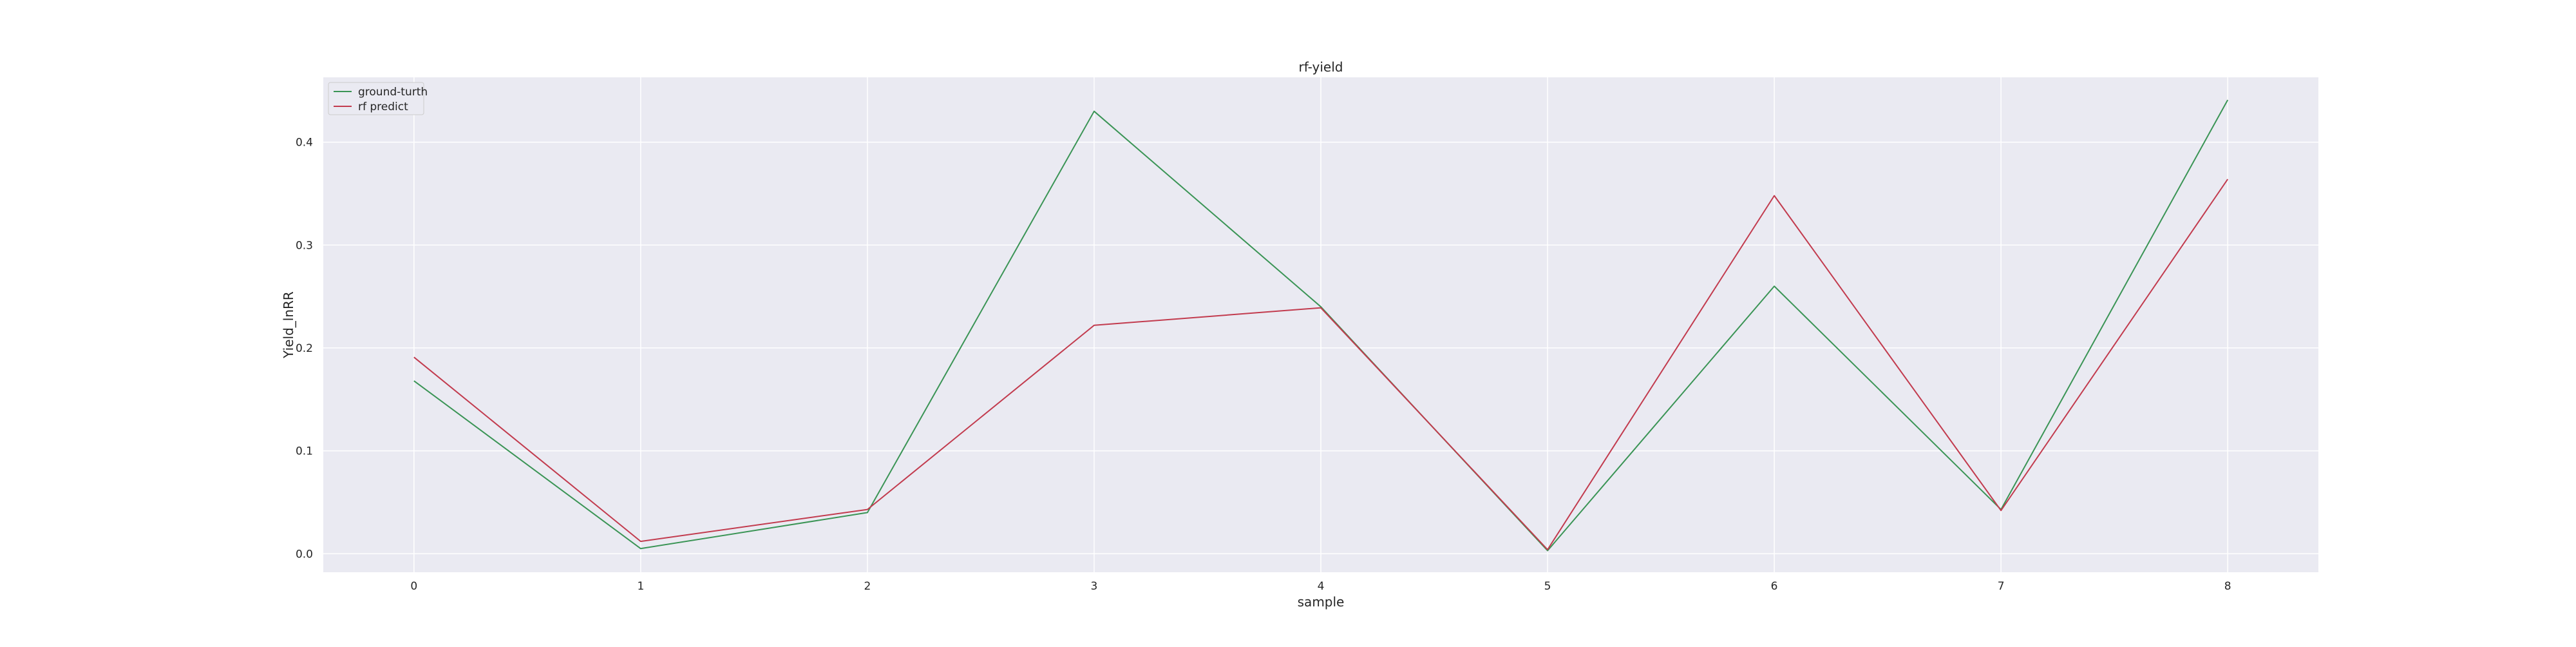 The height and width of the screenshot is (647, 2576). I want to click on y-tick-label: 0.3, so click(304, 245).